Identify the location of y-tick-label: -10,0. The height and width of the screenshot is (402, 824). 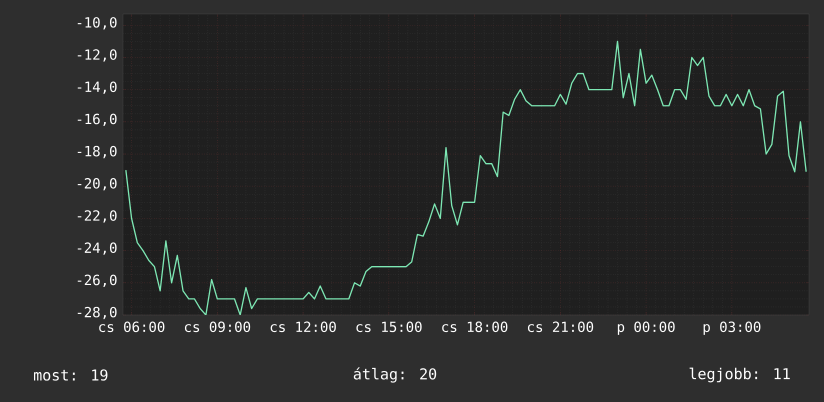
(97, 23).